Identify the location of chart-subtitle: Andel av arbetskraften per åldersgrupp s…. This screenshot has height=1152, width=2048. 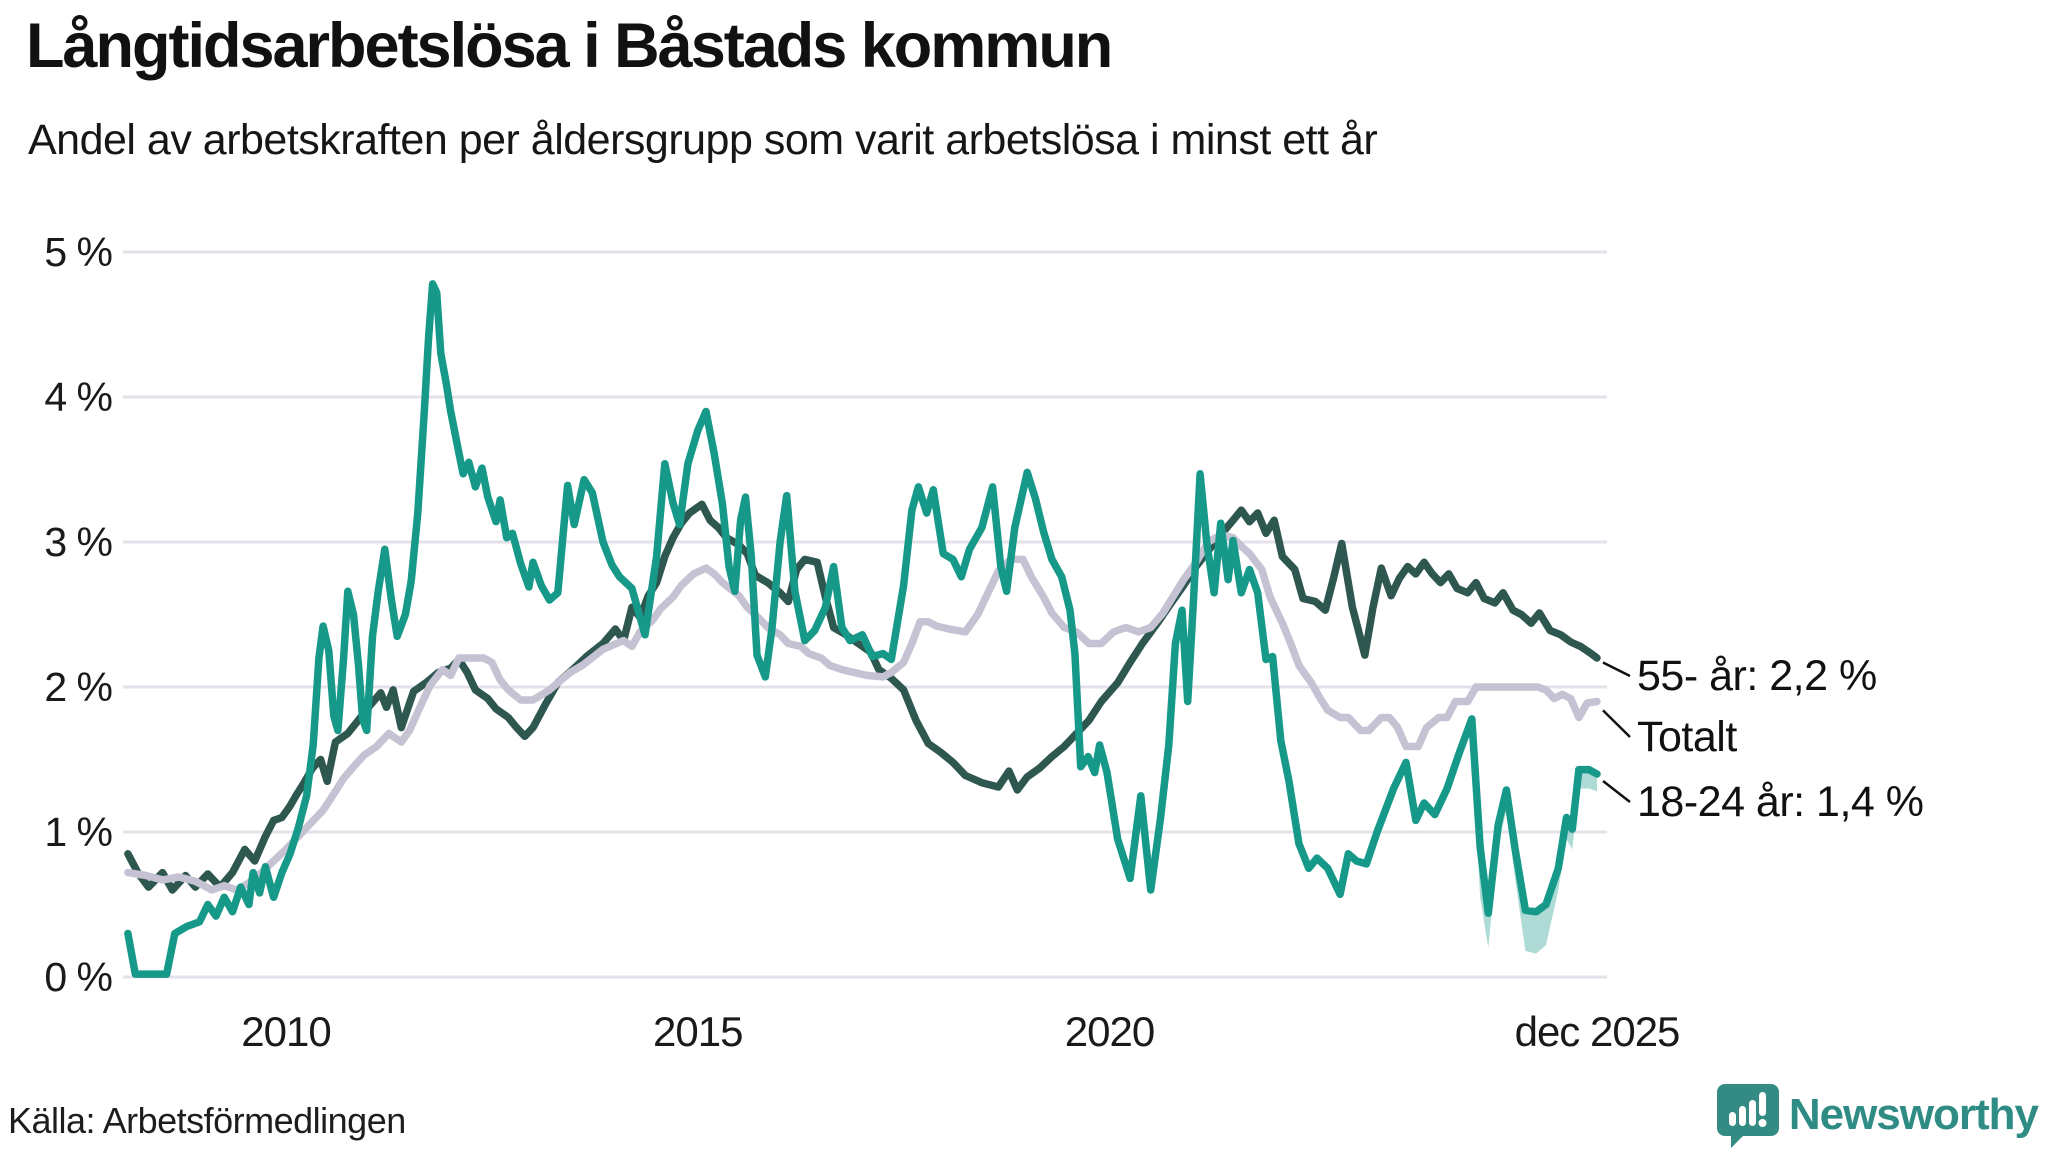
(703, 140).